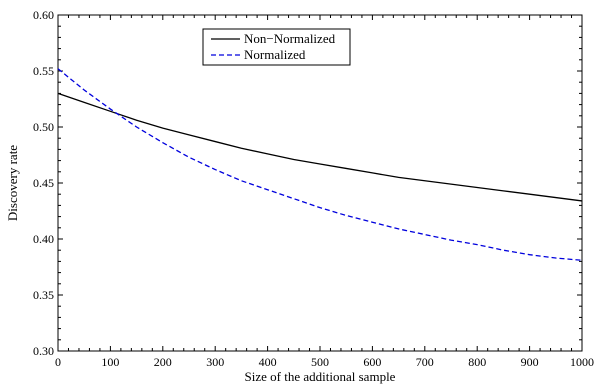 The image size is (594, 387). I want to click on x-tick-label: 600, so click(372, 362).